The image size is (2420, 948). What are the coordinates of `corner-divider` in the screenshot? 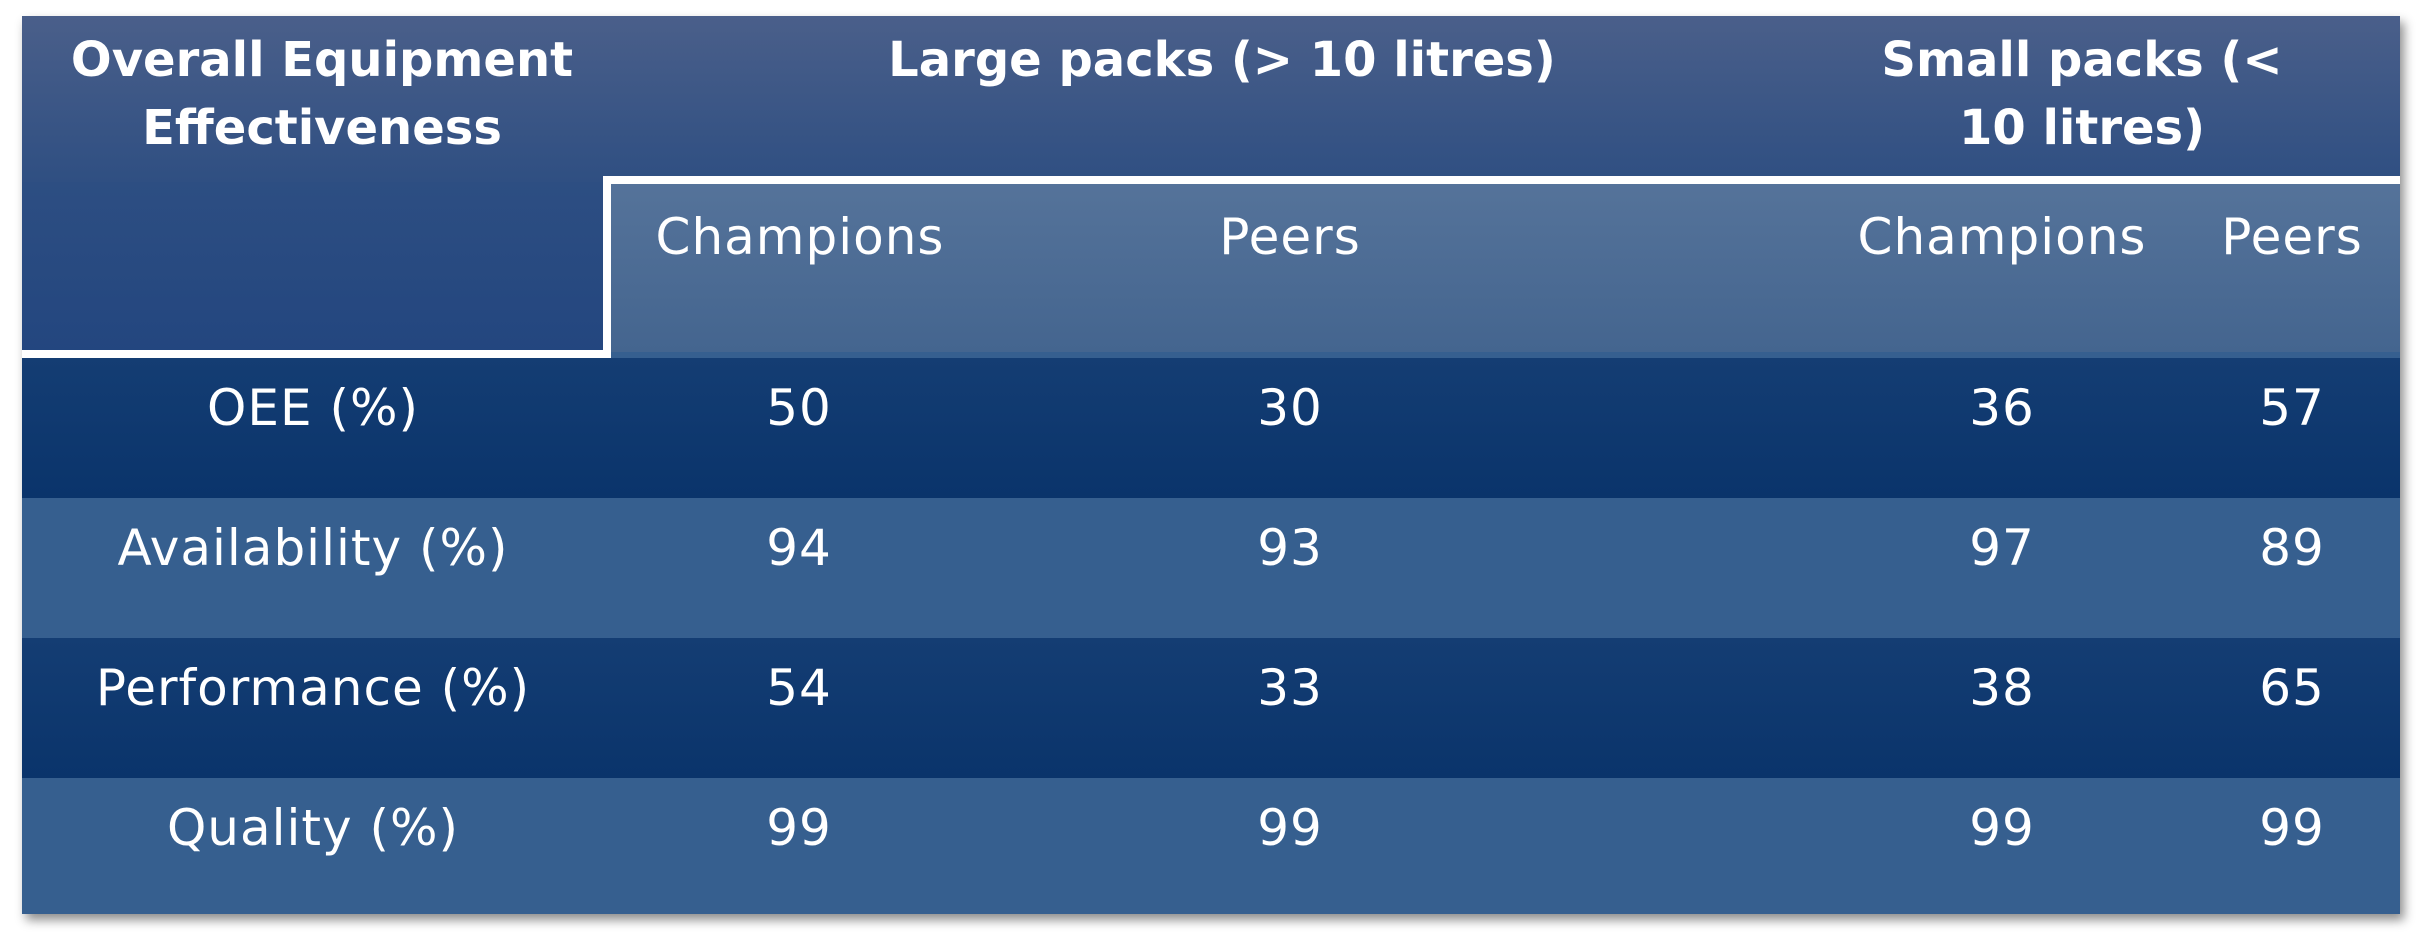 It's located at (316, 354).